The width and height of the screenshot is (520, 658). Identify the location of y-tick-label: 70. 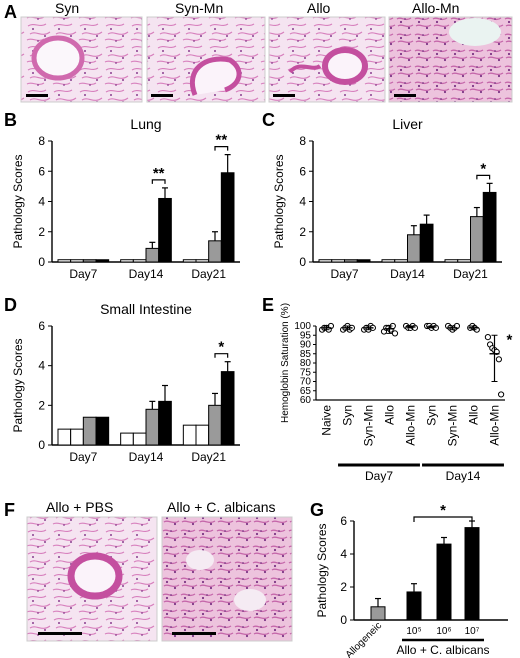
(306, 382).